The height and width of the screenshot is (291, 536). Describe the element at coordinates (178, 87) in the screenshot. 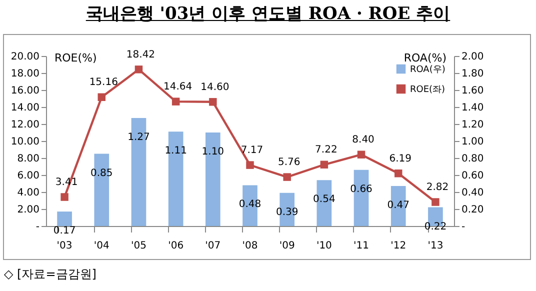

I see `data-label: 14.64` at that location.